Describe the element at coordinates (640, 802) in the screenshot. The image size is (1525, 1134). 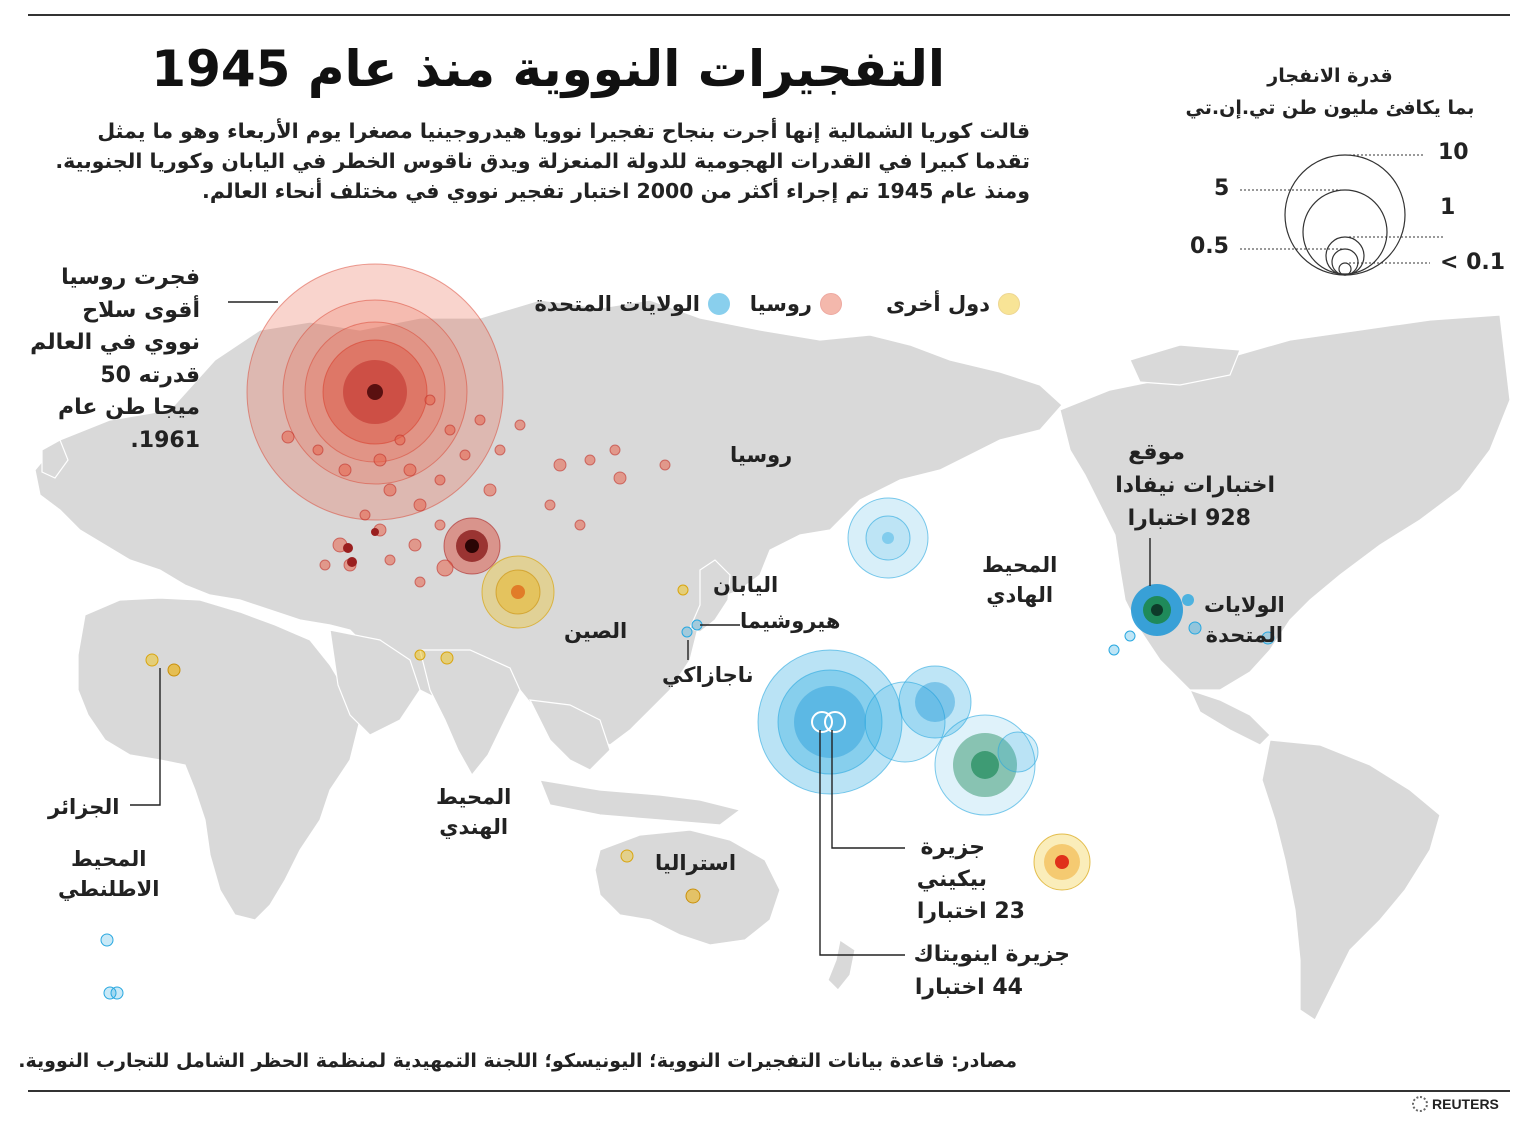
I see `land-indonesia` at that location.